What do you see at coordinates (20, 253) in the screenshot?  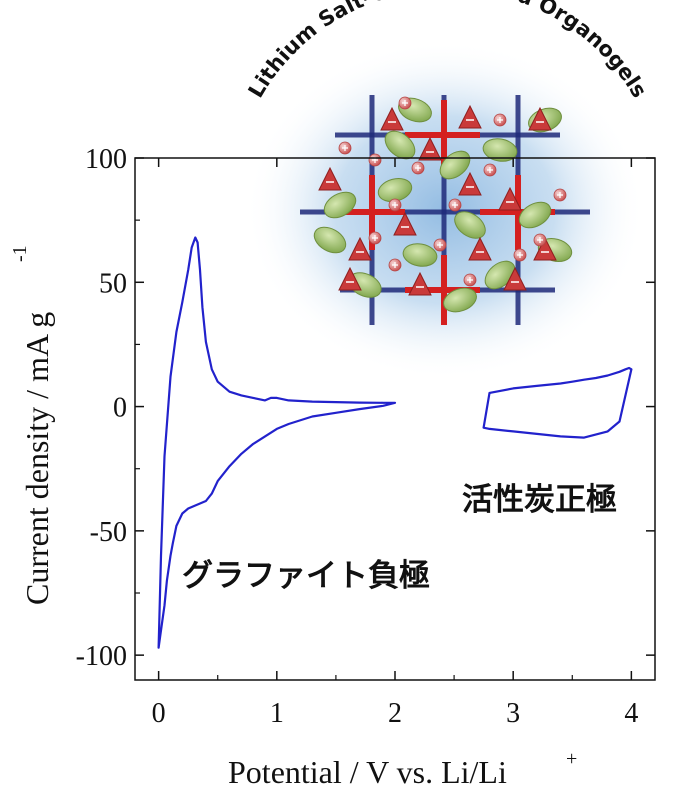 I see `y-axis-title-sup: -1` at bounding box center [20, 253].